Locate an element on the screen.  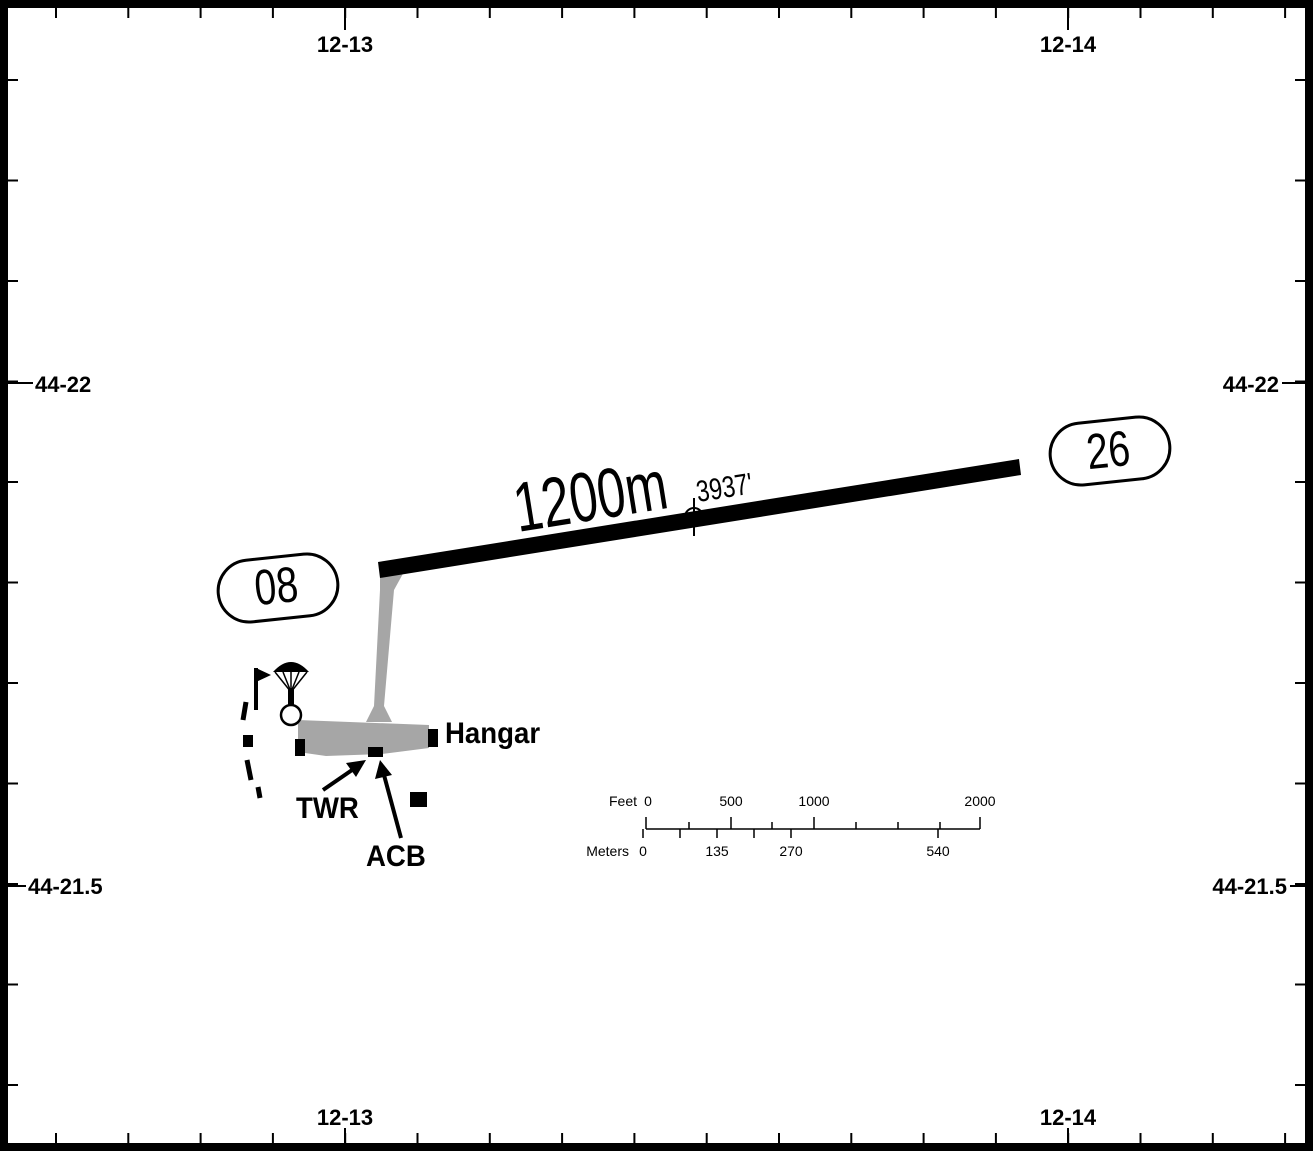
scale-meters-tick-270: 270 is located at coordinates (791, 851).